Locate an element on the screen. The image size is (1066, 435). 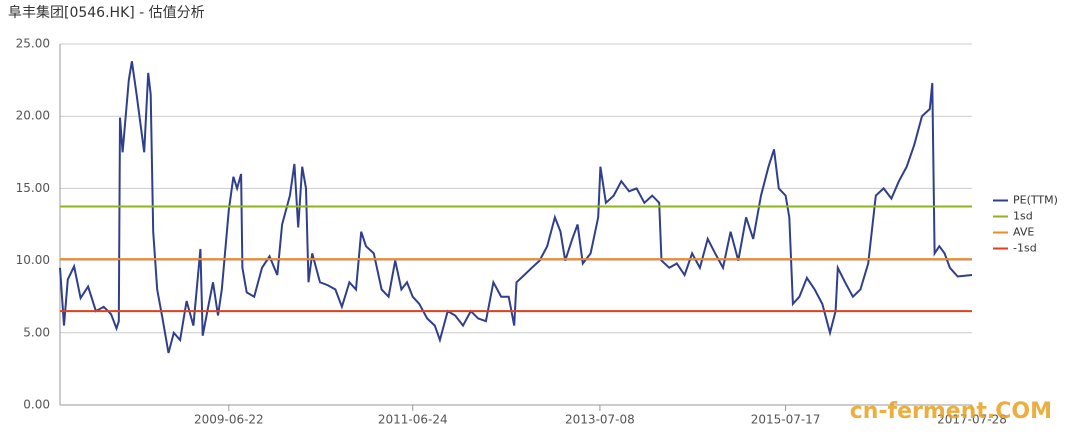
x-tick-label: 2015-07-17 is located at coordinates (786, 420).